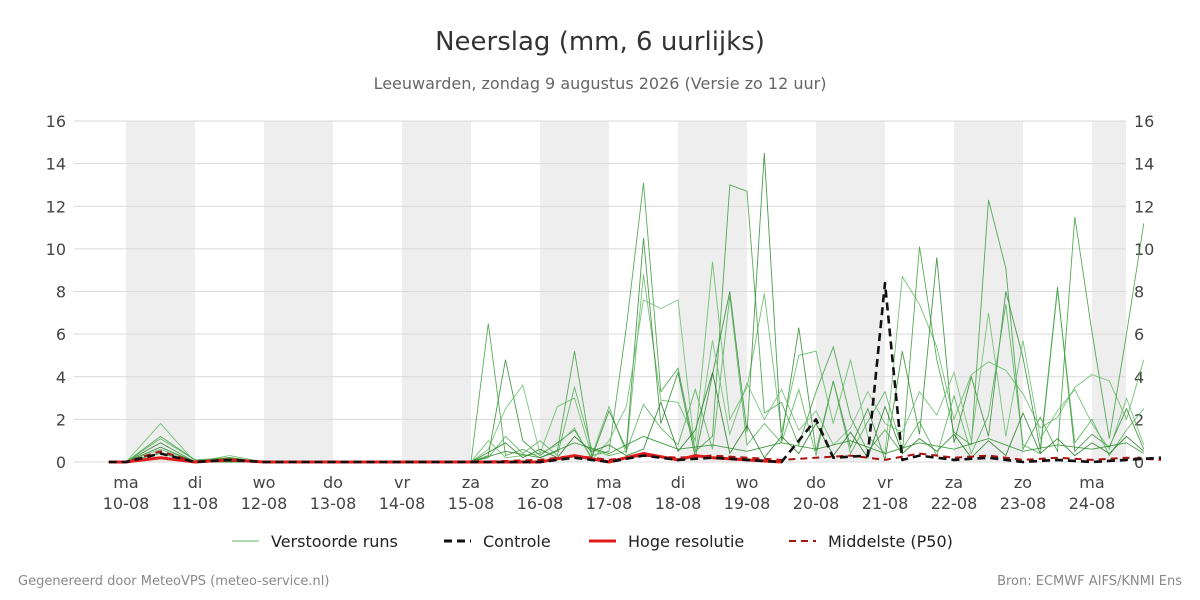 The image size is (1200, 600). I want to click on ensemble-run-line, so click(626, 417).